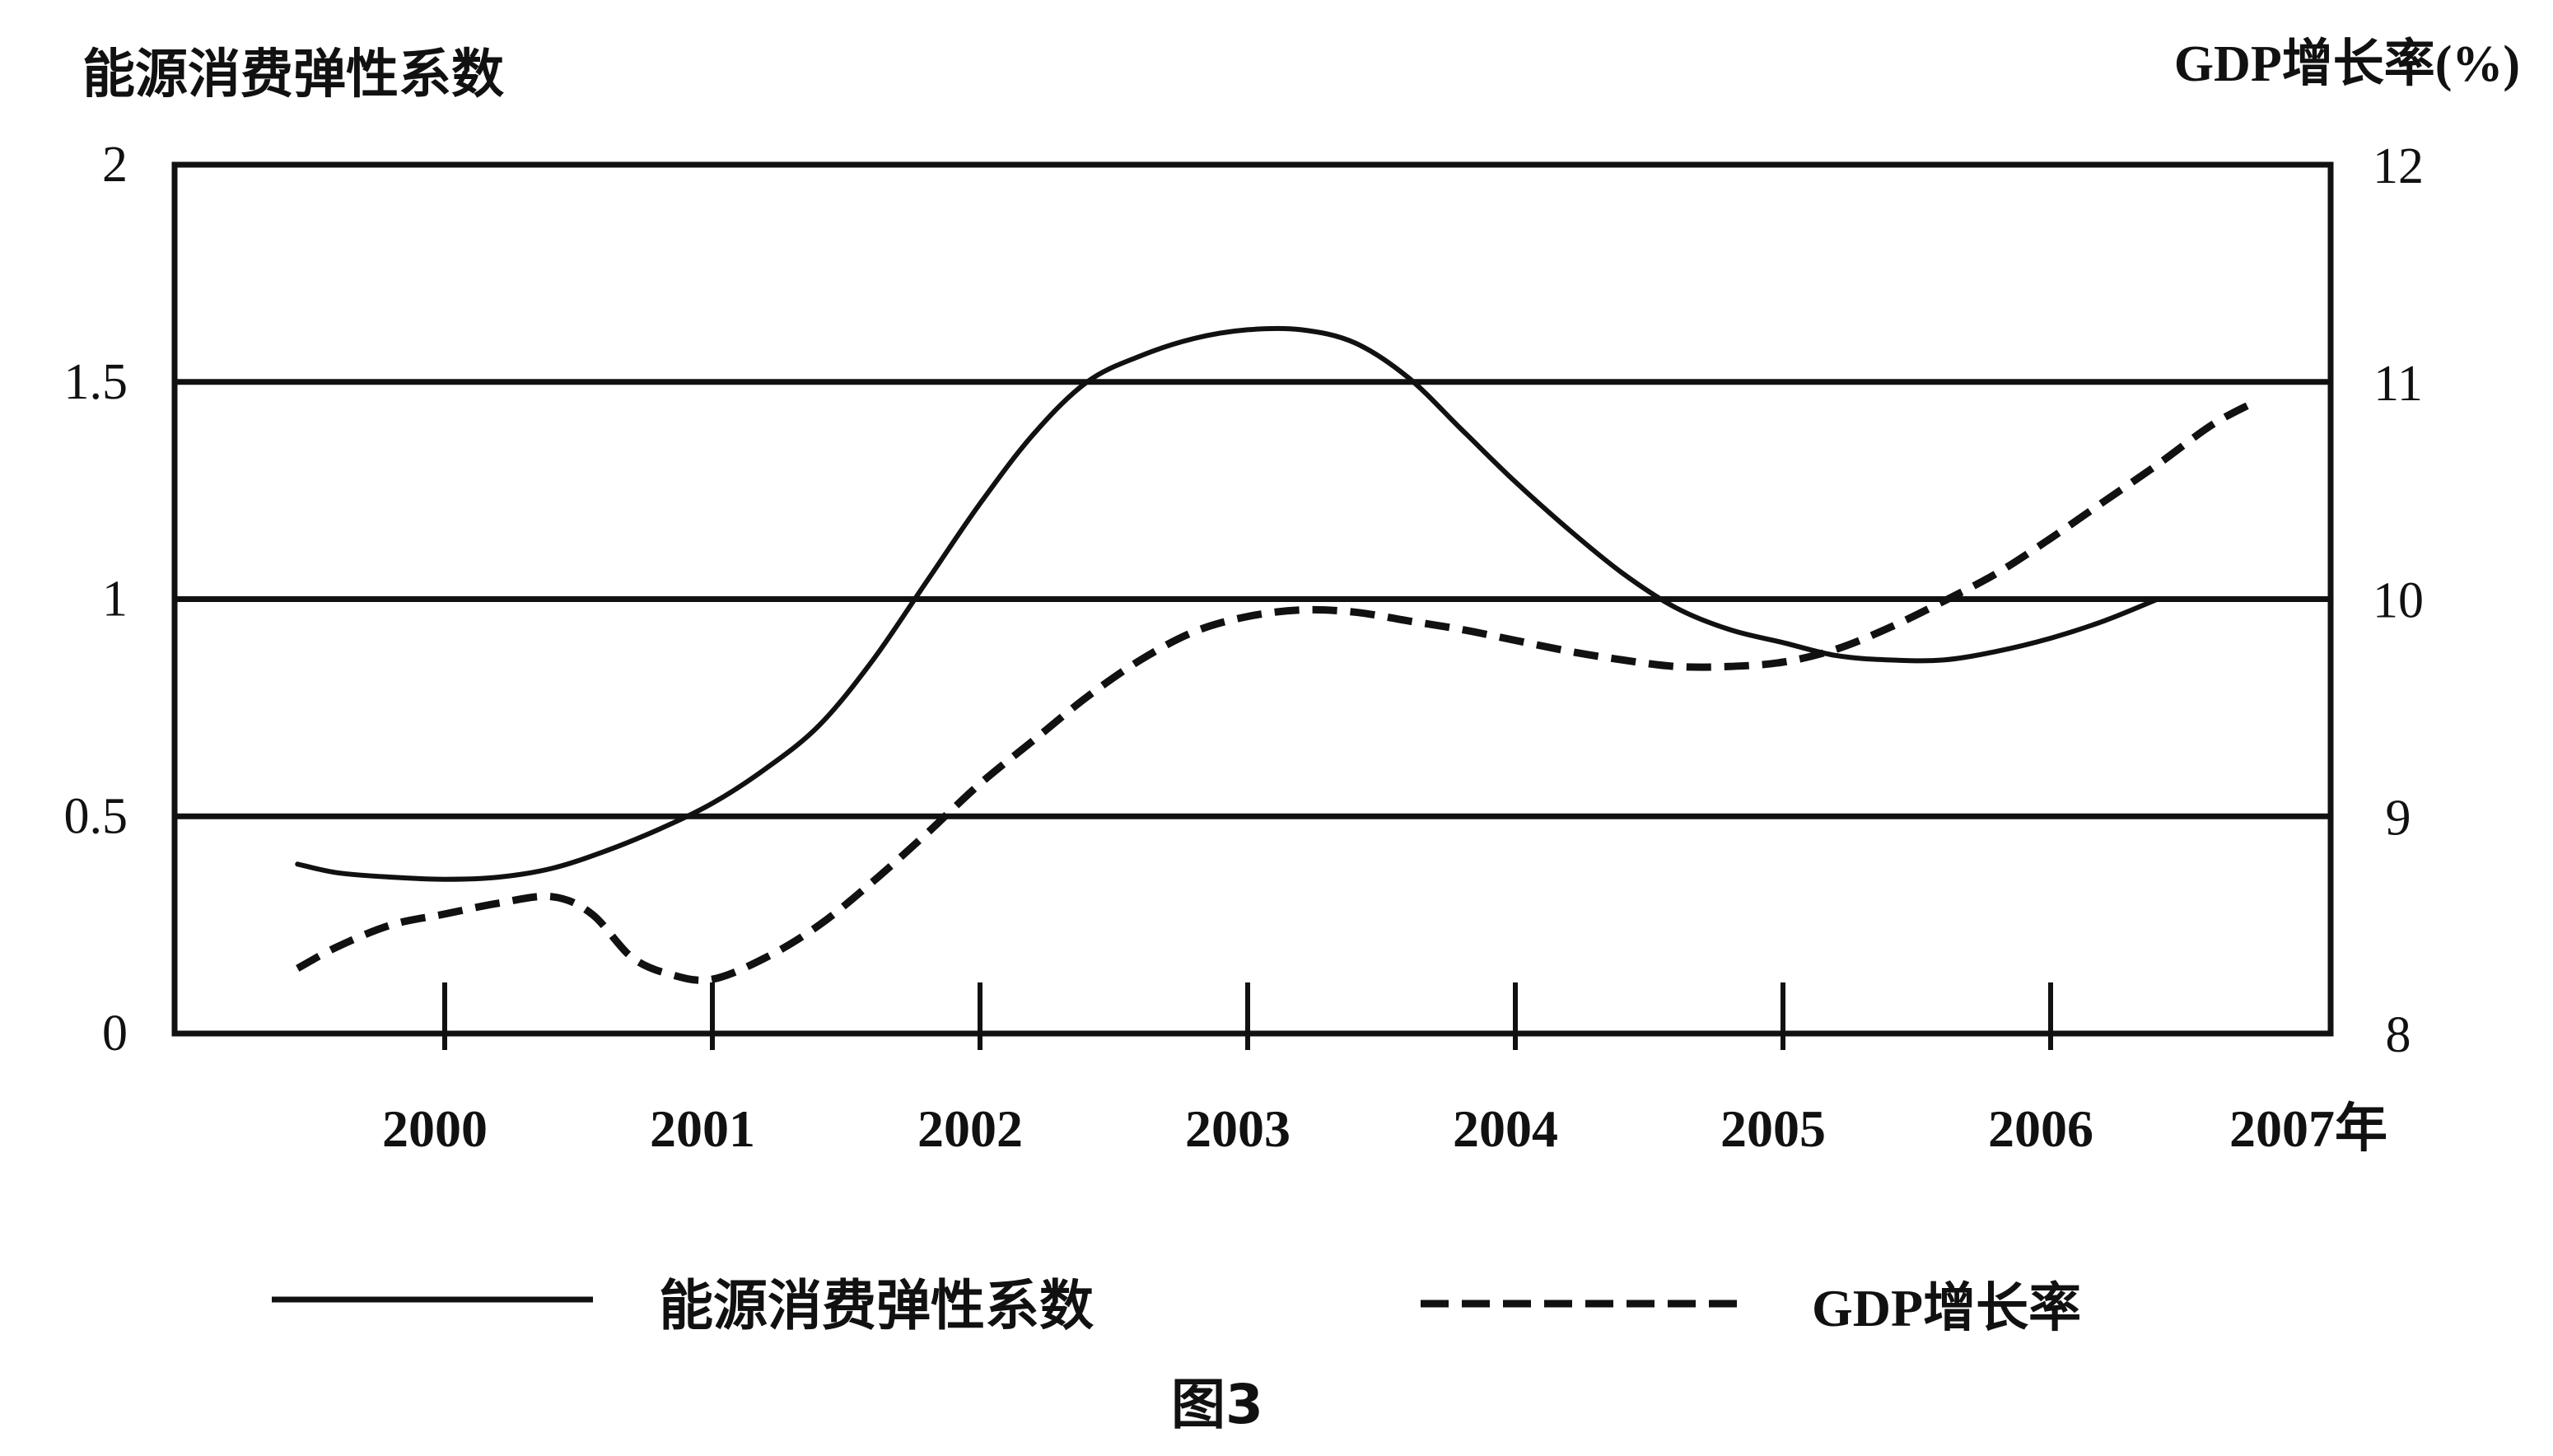 Image resolution: width=2553 pixels, height=1456 pixels. I want to click on legend-label-gdp-growth: GDP增长率, so click(1946, 1308).